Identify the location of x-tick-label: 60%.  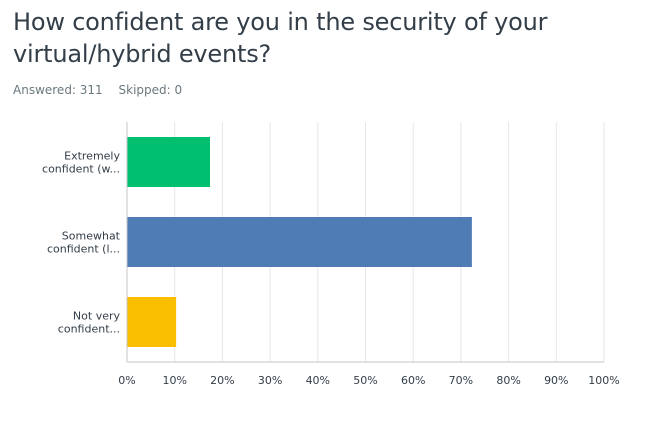
(413, 380).